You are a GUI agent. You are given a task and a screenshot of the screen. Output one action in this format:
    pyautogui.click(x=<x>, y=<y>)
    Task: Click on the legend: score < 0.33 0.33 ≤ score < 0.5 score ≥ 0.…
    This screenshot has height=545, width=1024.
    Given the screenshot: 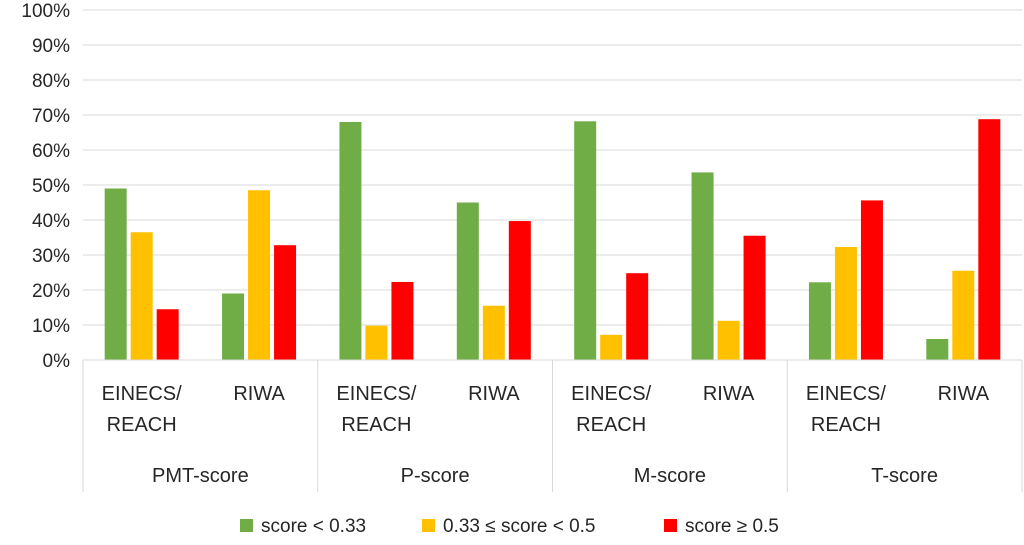 What is the action you would take?
    pyautogui.click(x=509, y=526)
    